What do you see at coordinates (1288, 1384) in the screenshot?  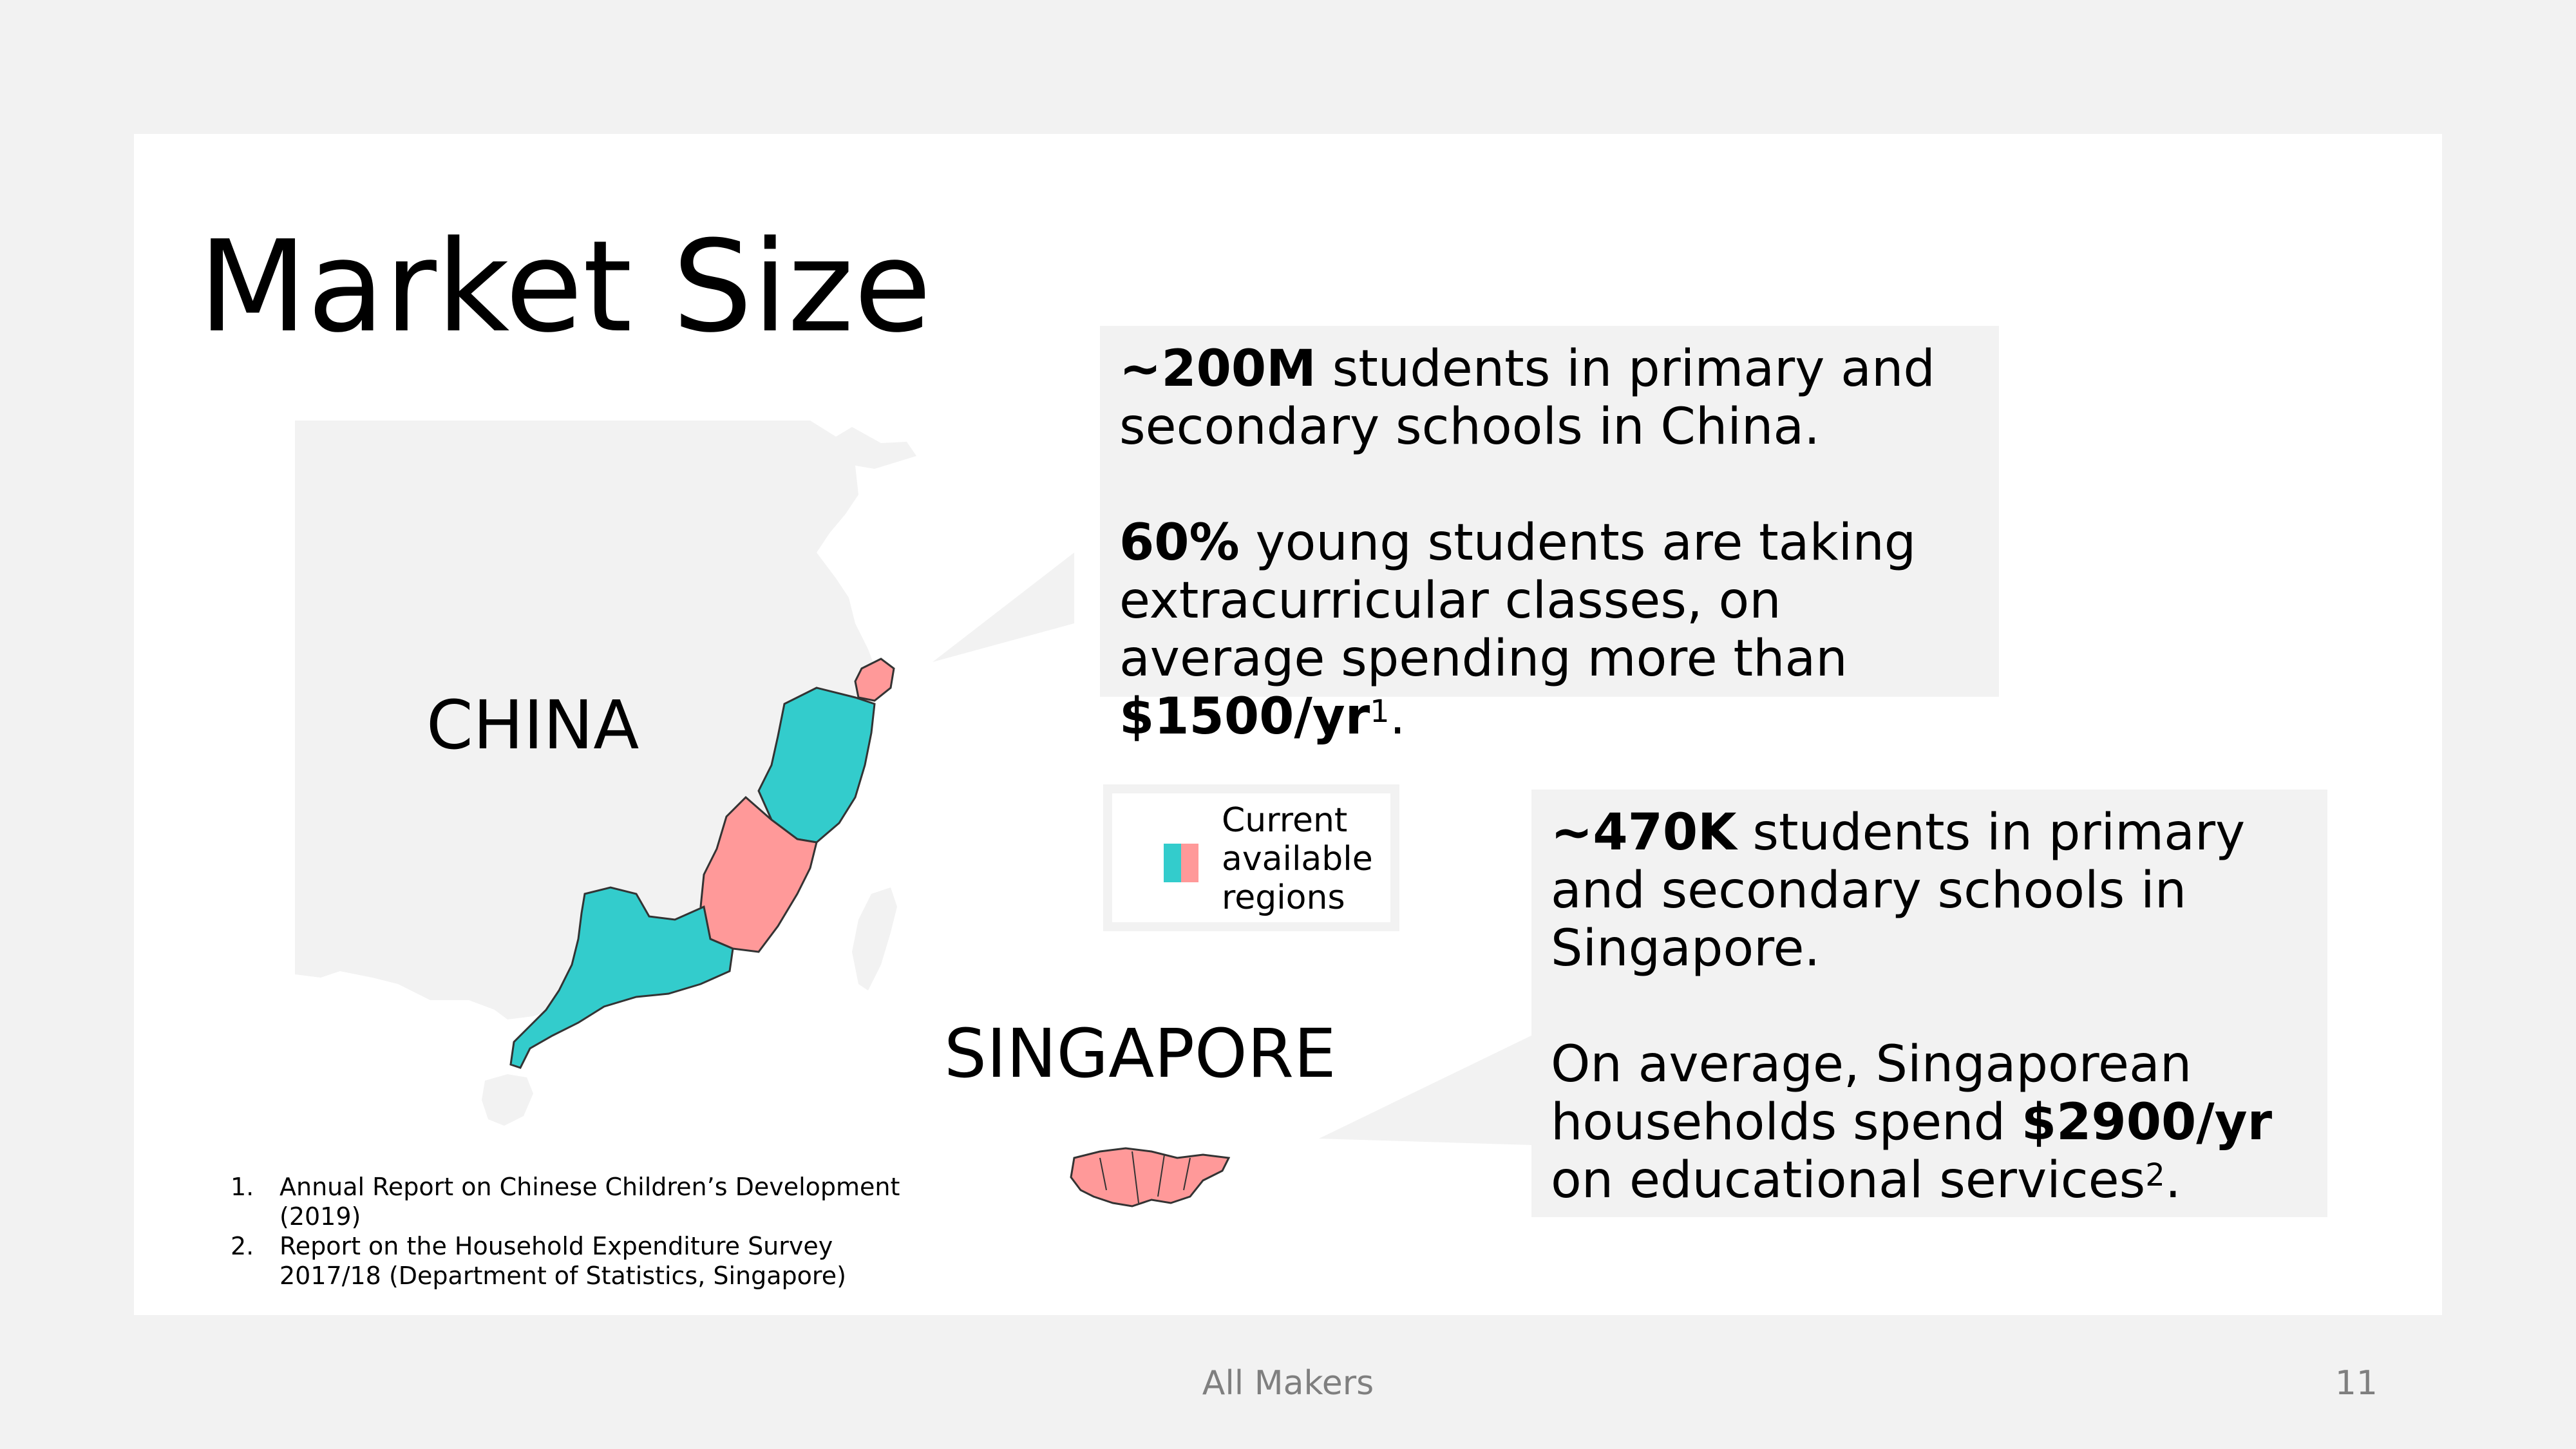 I see `footer-company: All Makers` at bounding box center [1288, 1384].